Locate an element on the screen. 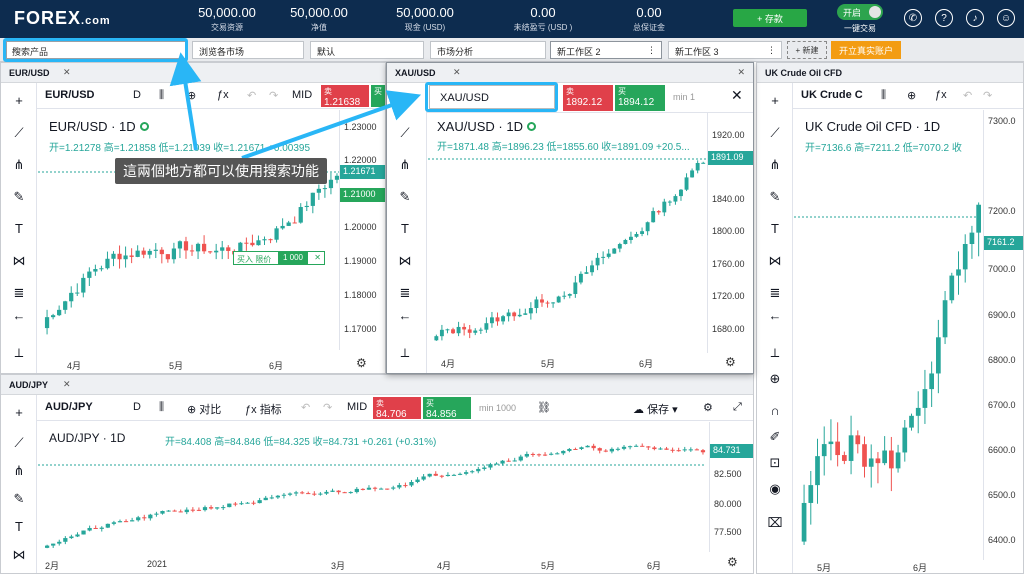 Image resolution: width=1024 pixels, height=574 pixels. lock-draw-icon: ✐ is located at coordinates (775, 436).